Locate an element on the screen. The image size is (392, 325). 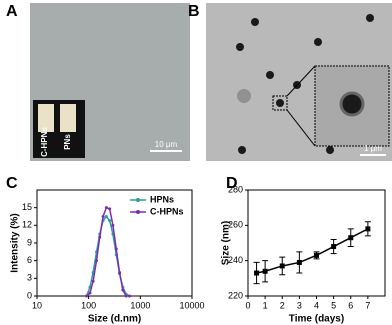
plot-frame is located at coordinates (316, 243).